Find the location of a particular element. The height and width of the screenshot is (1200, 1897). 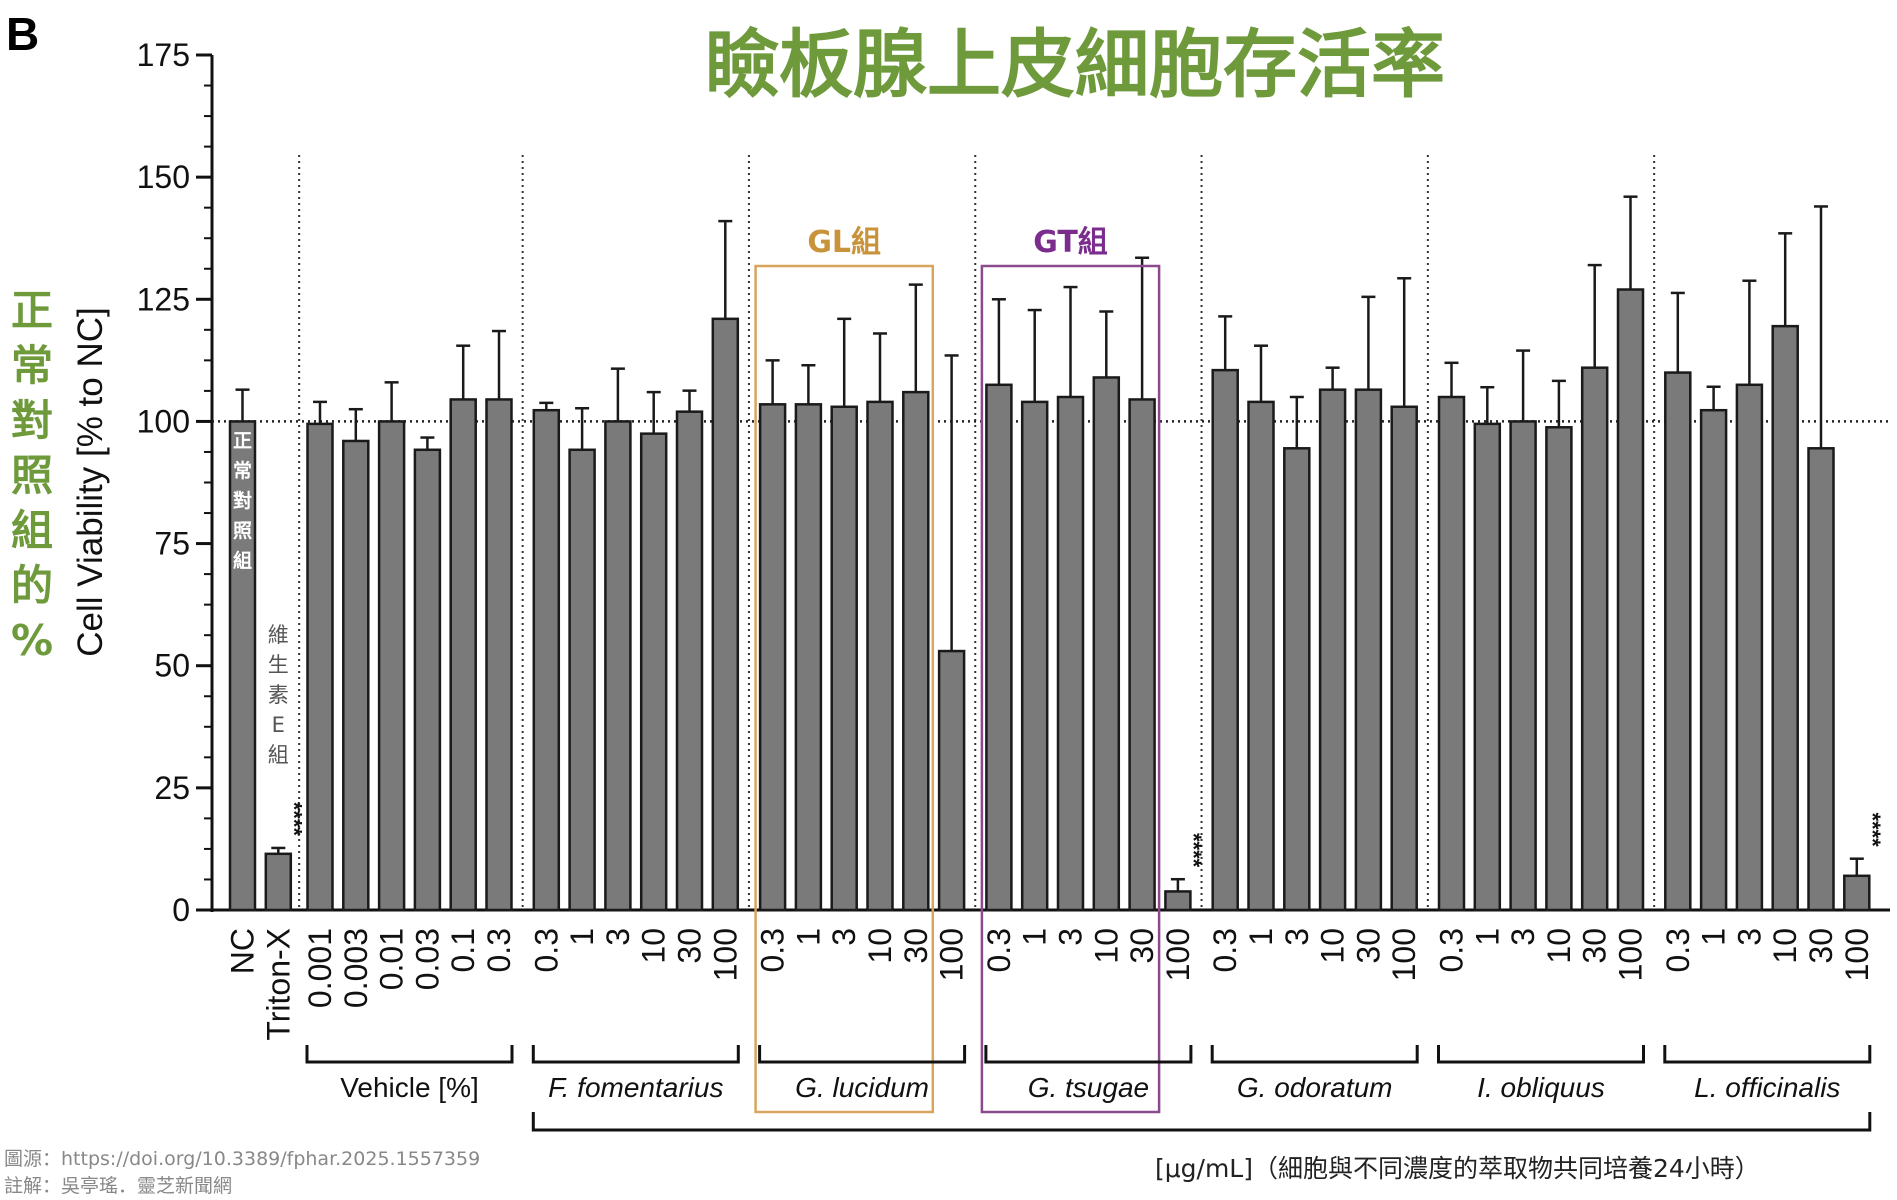

x-tick-label: NC is located at coordinates (243, 951).